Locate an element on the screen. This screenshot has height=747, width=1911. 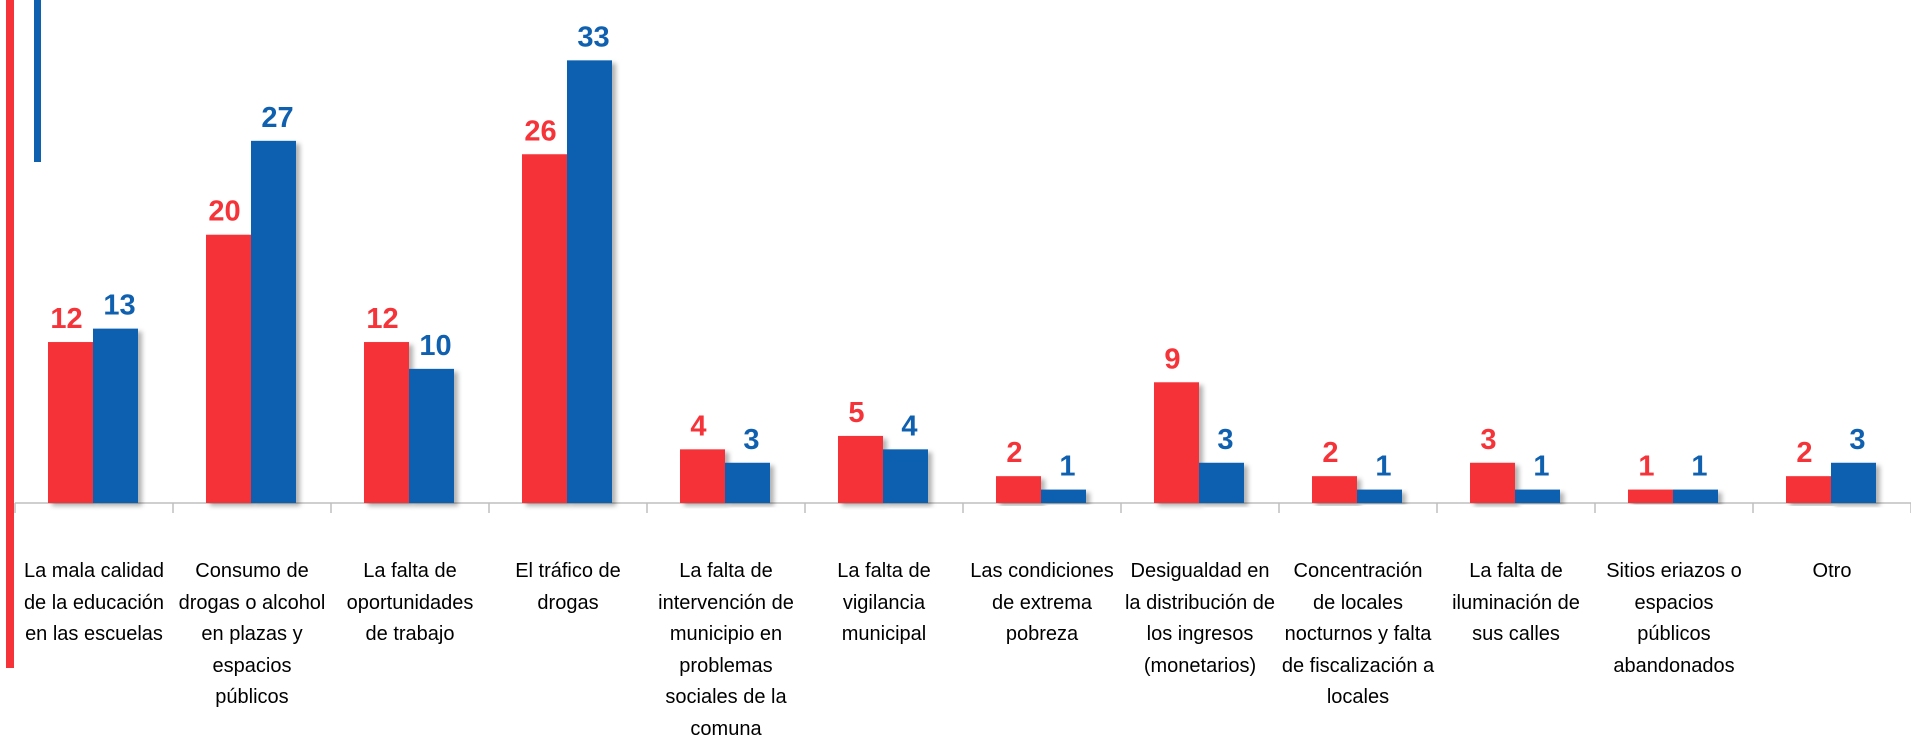
value-label: 9 is located at coordinates (1172, 359).